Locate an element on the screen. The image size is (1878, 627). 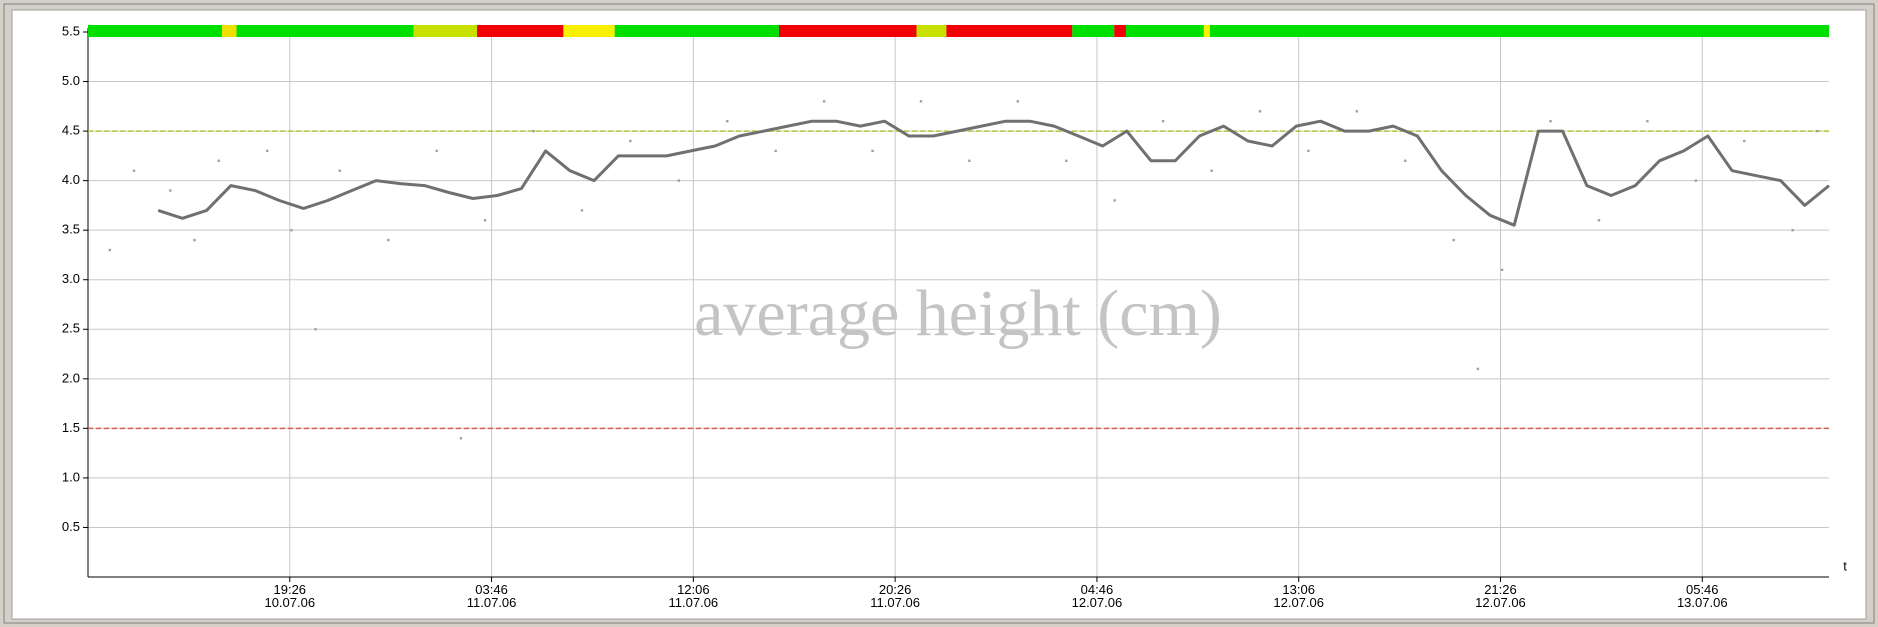
x-tick-label: 03:46 11.07.06 is located at coordinates (491, 596).